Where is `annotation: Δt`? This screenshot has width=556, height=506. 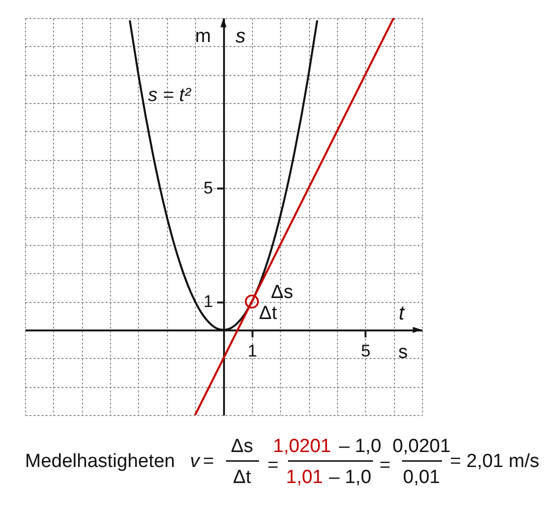
annotation: Δt is located at coordinates (268, 313).